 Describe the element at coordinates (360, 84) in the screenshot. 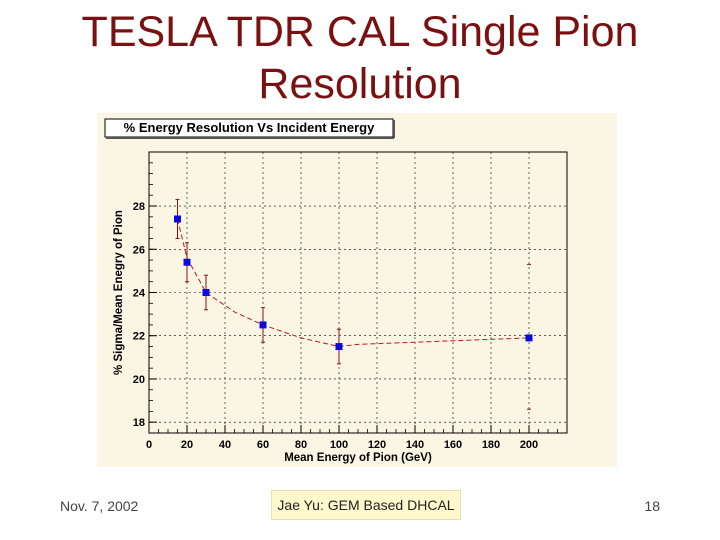

I see `slide-title-line-2: Resolution` at that location.